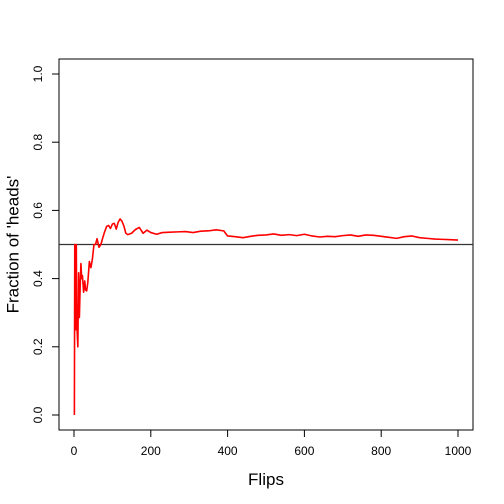 This screenshot has height=504, width=504. Describe the element at coordinates (38, 346) in the screenshot. I see `y-tick-label: 0.2` at that location.